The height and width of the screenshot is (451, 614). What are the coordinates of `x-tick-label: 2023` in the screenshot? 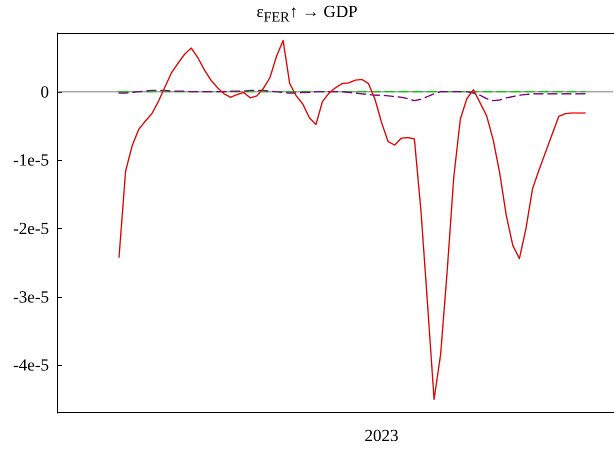 It's located at (381, 435).